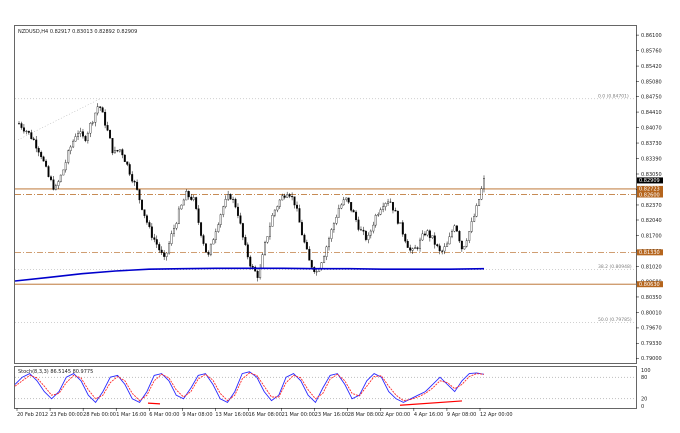  Describe the element at coordinates (395, 415) in the screenshot. I see `x-tick-label: 2 Apr 00:00` at that location.